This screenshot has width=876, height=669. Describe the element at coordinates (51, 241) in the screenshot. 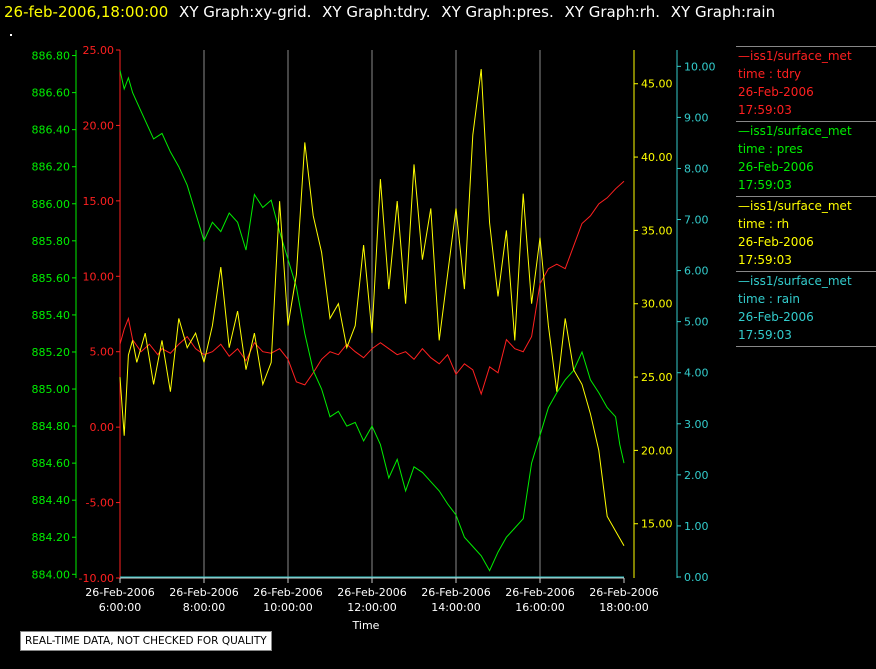

I see `y-tick-label-pres: 885.80` at that location.